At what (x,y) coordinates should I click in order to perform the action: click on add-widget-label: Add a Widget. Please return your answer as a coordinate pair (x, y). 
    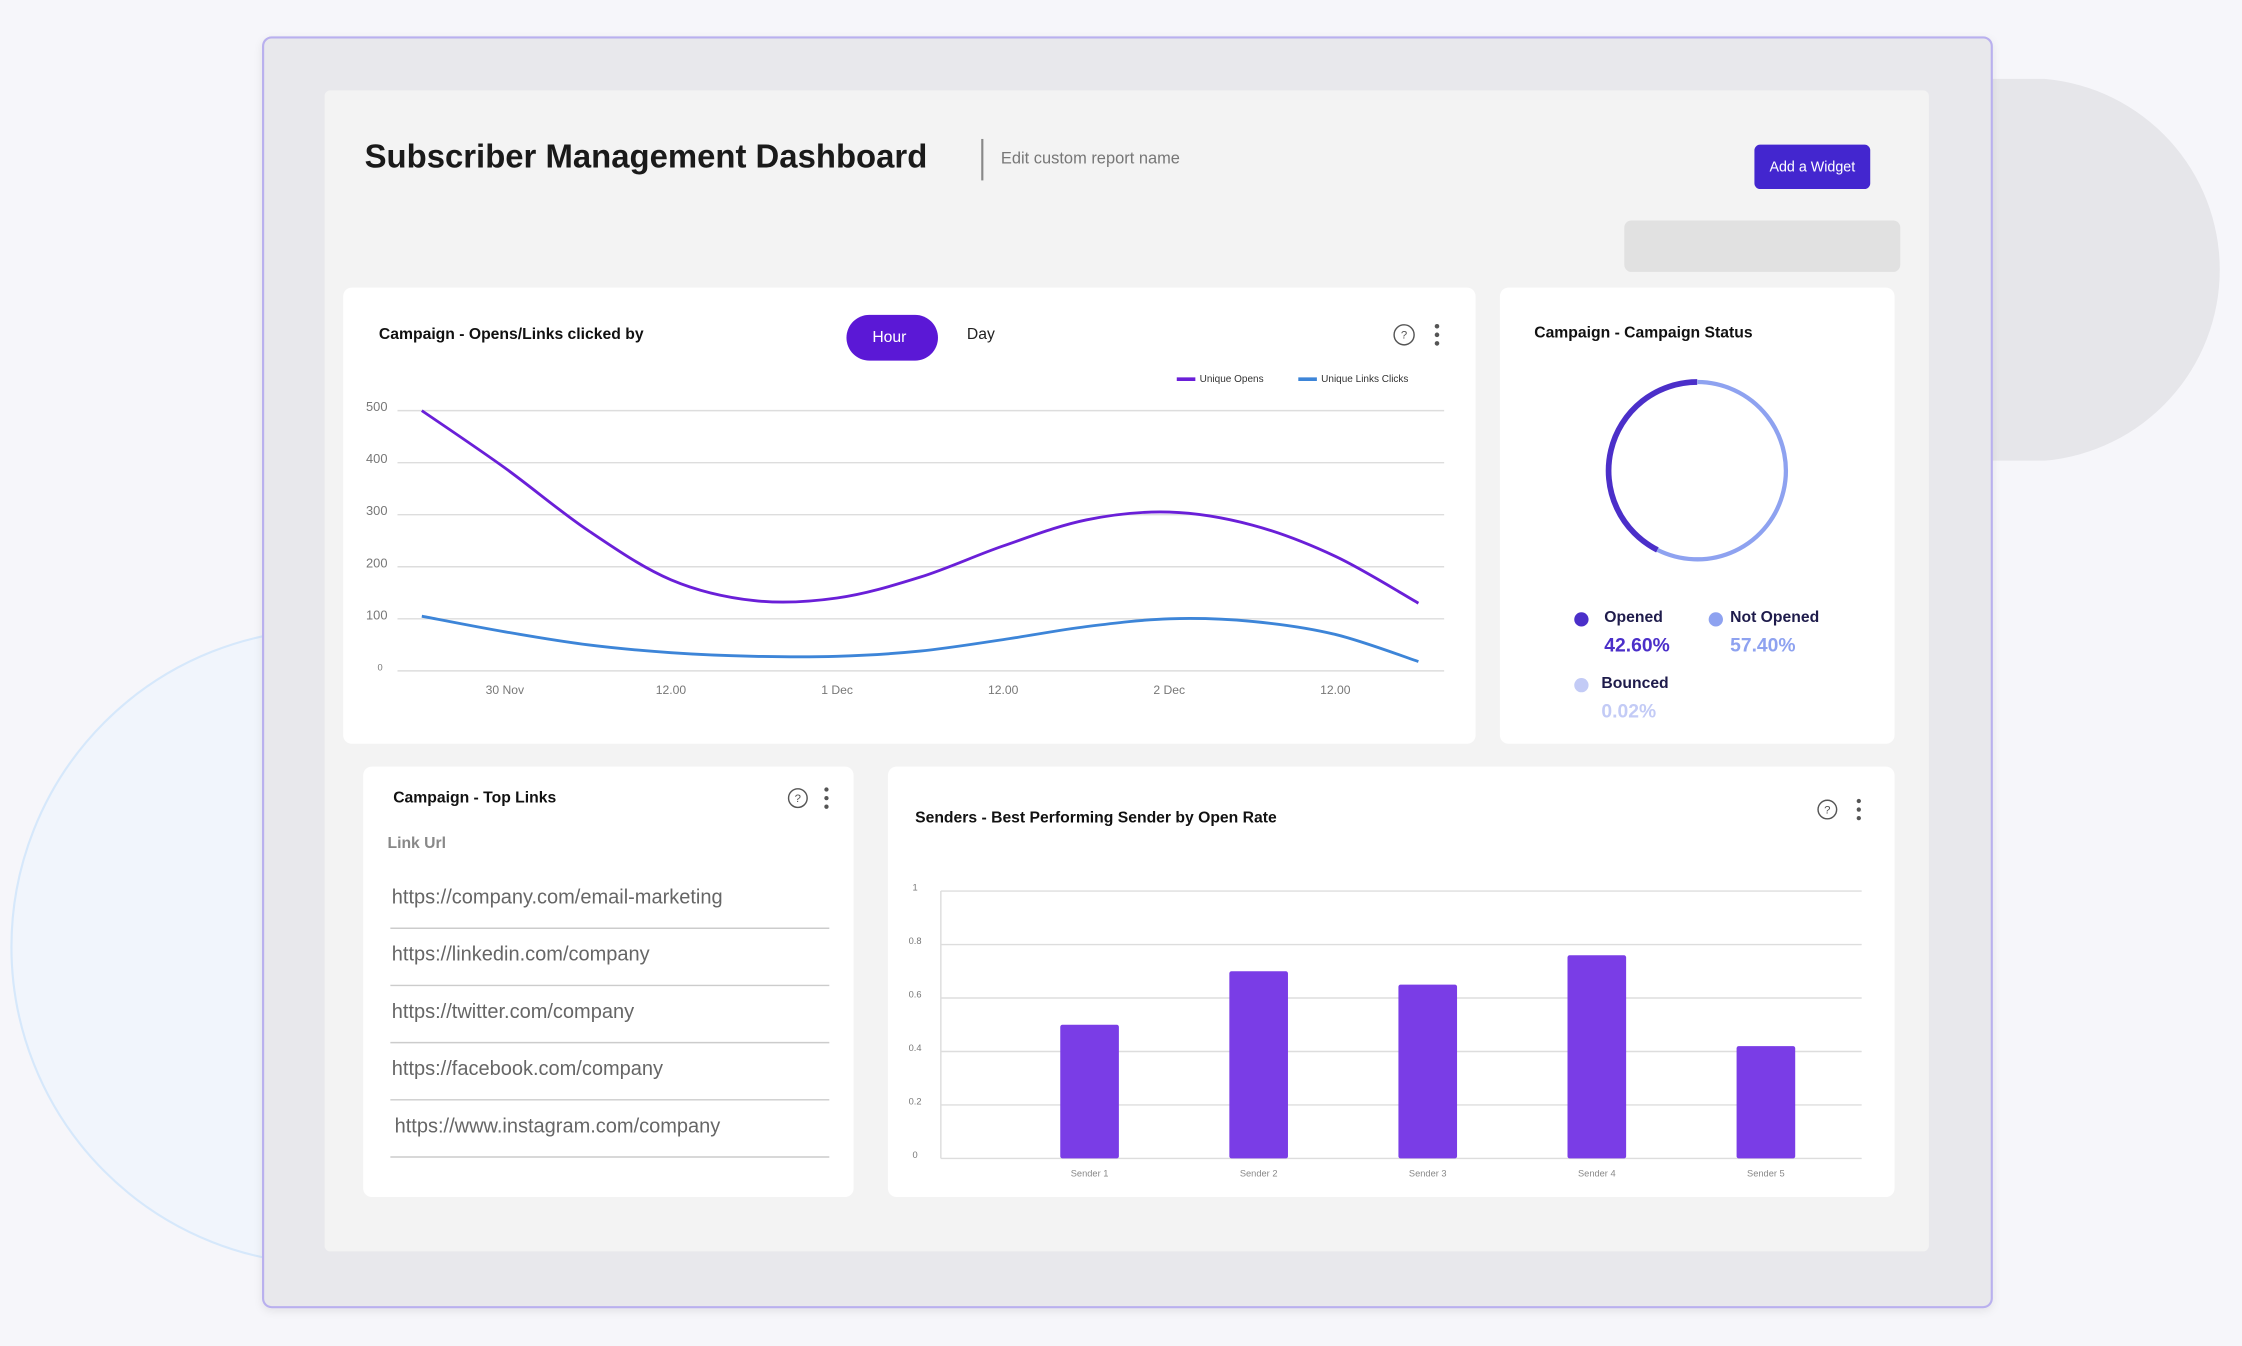
    Looking at the image, I should click on (1812, 167).